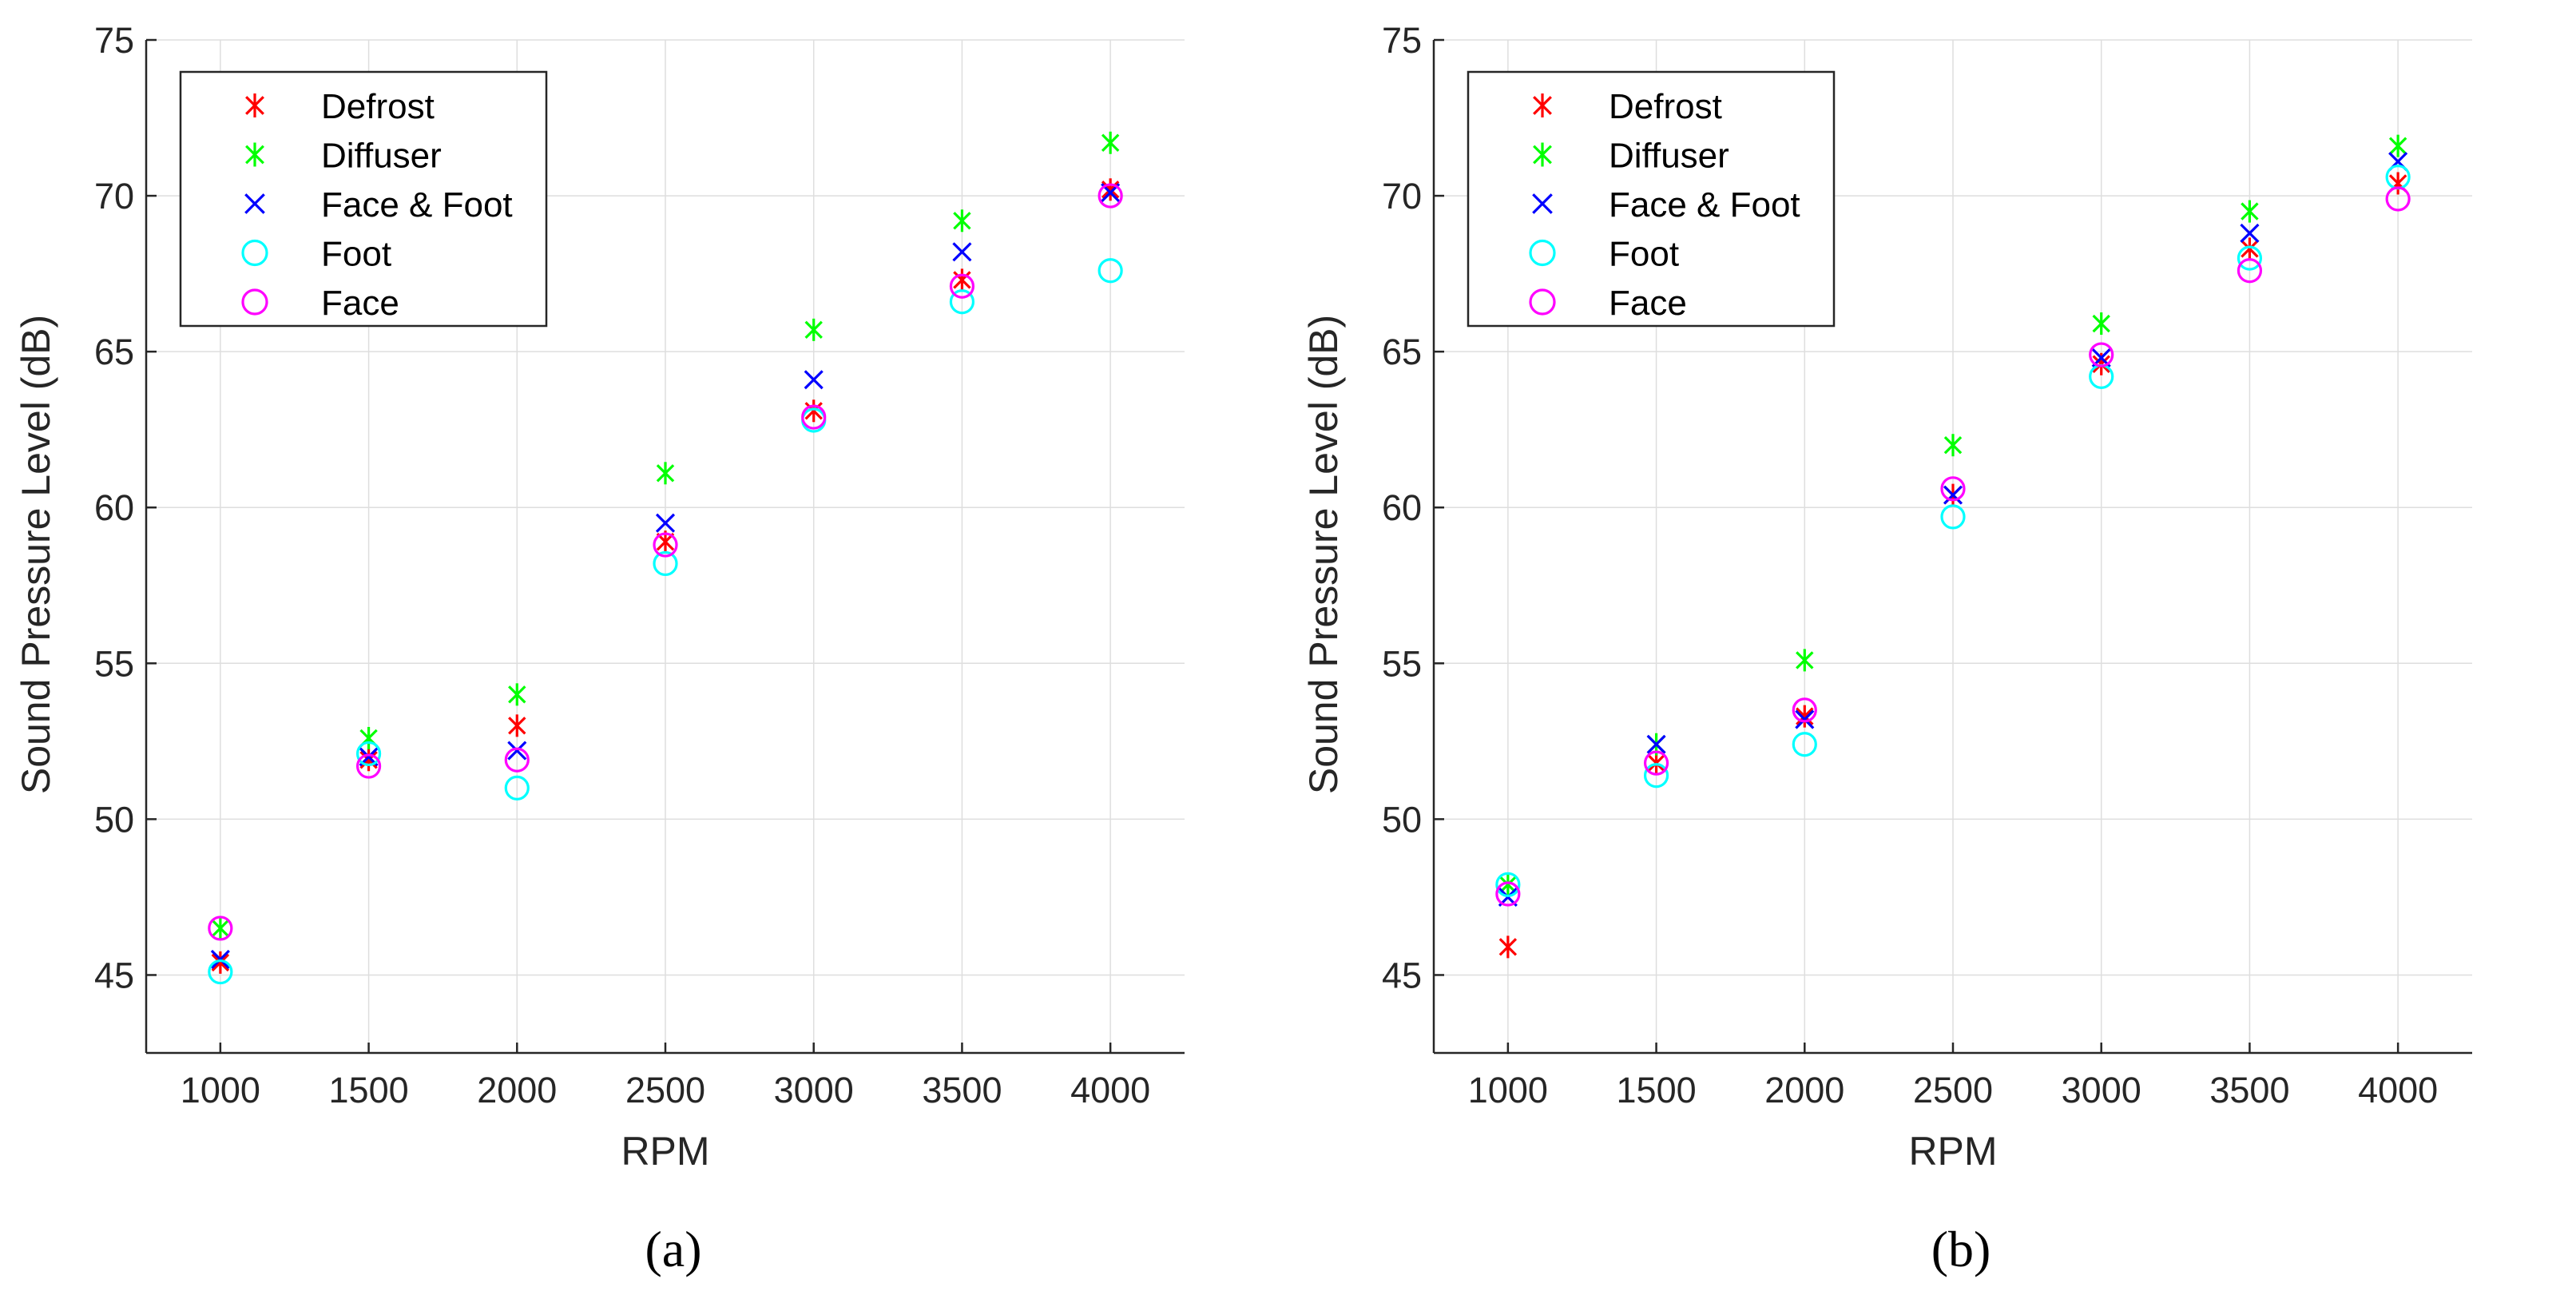 The height and width of the screenshot is (1295, 2576). I want to click on legend-label-face: Face, so click(1648, 303).